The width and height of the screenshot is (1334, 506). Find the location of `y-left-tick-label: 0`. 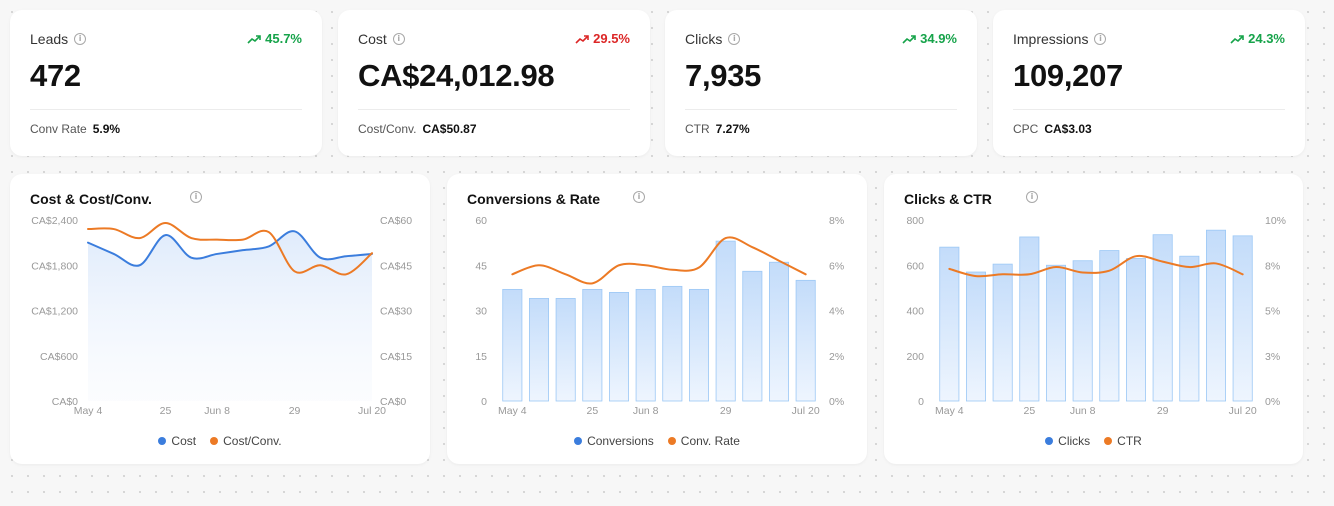

y-left-tick-label: 0 is located at coordinates (484, 402).